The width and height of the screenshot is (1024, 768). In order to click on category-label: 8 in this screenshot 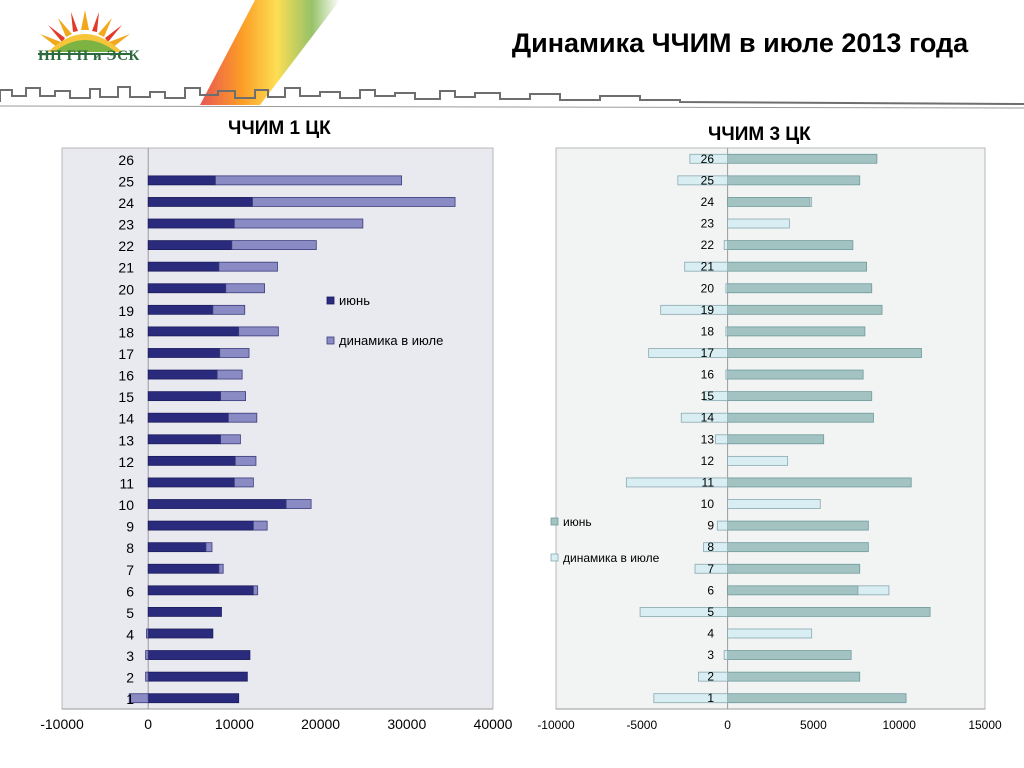, I will do `click(710, 547)`.